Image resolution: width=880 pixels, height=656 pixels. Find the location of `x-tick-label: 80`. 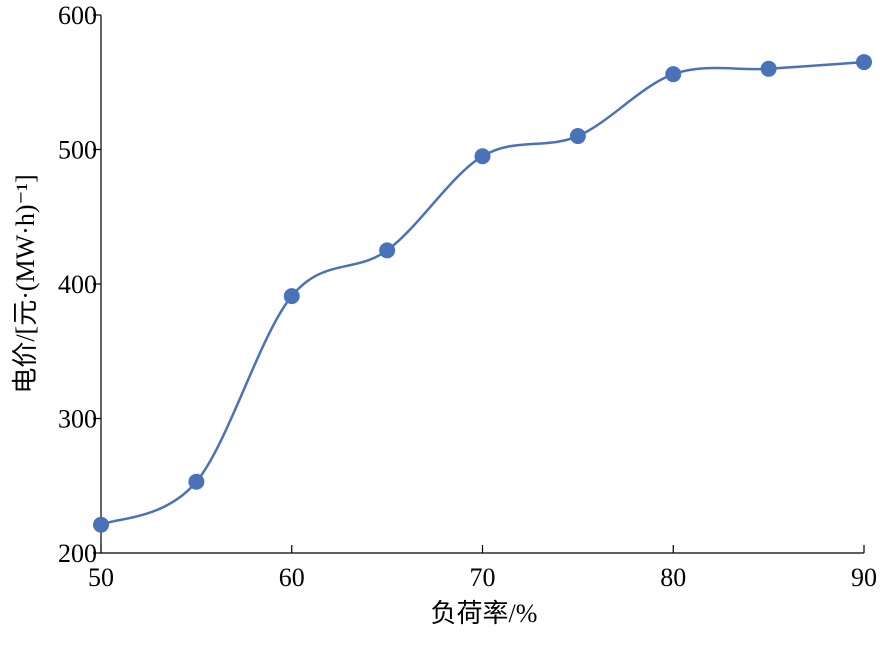

x-tick-label: 80 is located at coordinates (673, 577).